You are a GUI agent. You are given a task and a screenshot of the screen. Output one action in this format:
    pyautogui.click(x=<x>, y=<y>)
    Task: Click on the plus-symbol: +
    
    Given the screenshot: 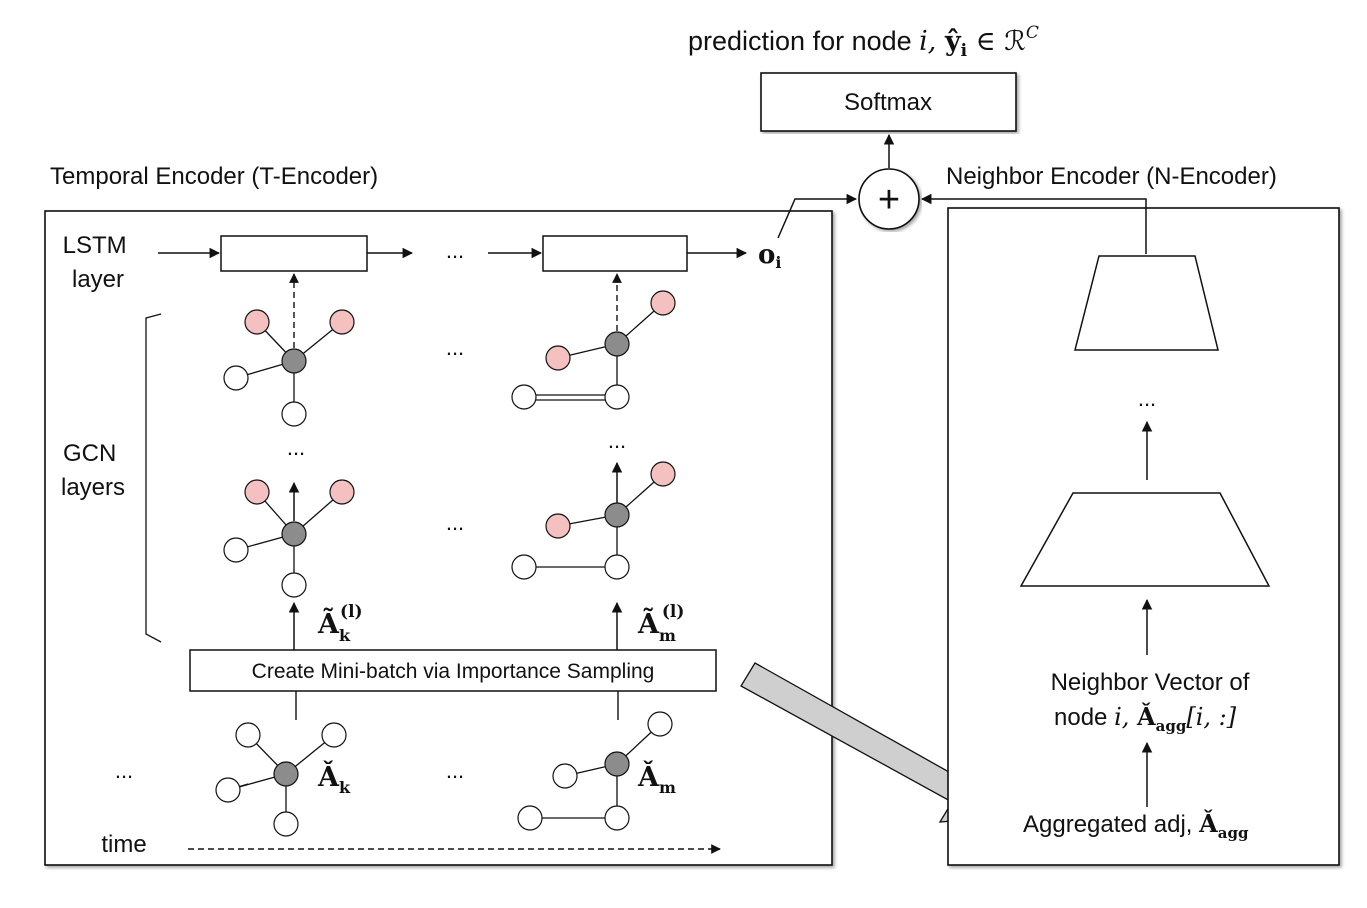 What is the action you would take?
    pyautogui.click(x=889, y=200)
    